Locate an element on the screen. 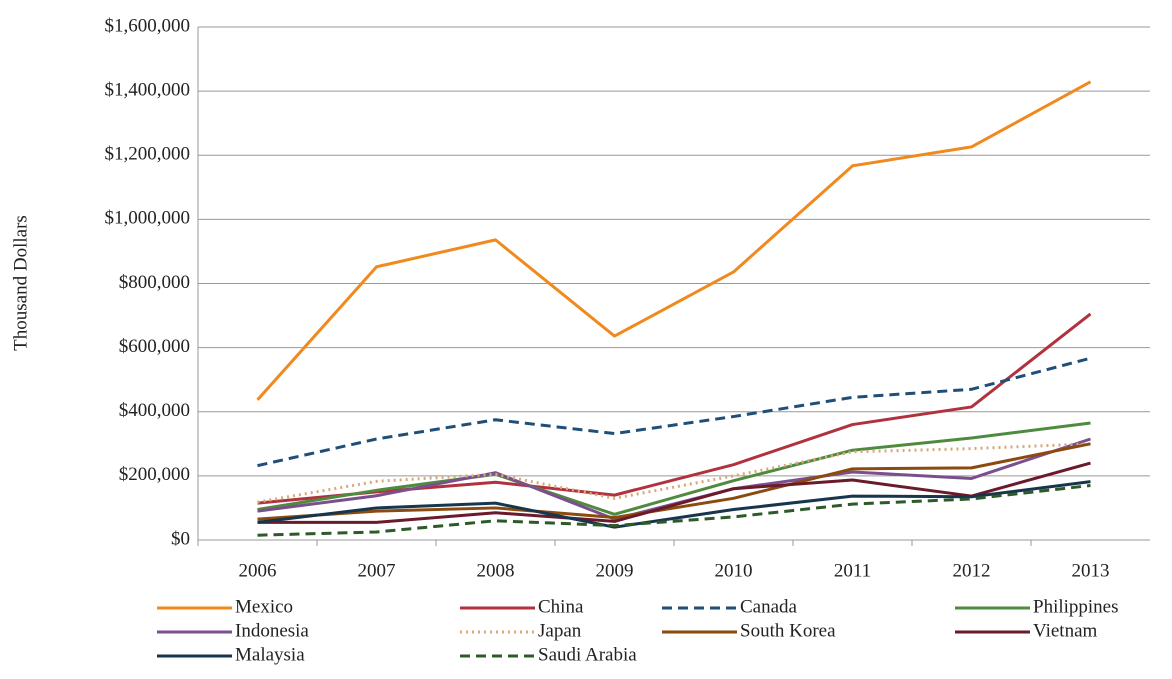 The image size is (1172, 679). x-tick-label: 2009 is located at coordinates (615, 570).